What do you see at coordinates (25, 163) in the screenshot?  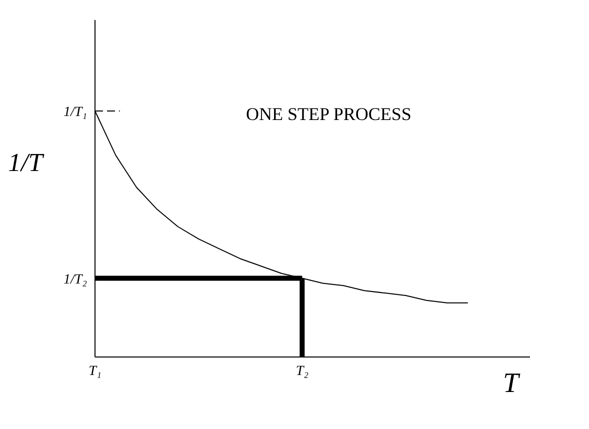 I see `y-axis-title: 1/T` at bounding box center [25, 163].